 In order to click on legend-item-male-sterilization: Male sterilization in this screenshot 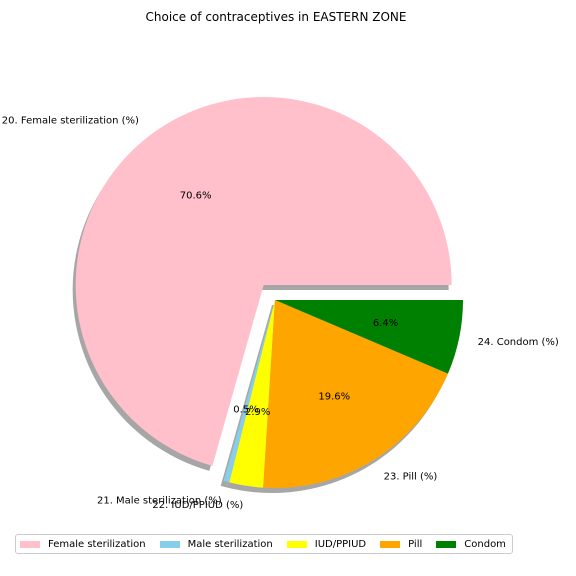, I will do `click(216, 544)`.